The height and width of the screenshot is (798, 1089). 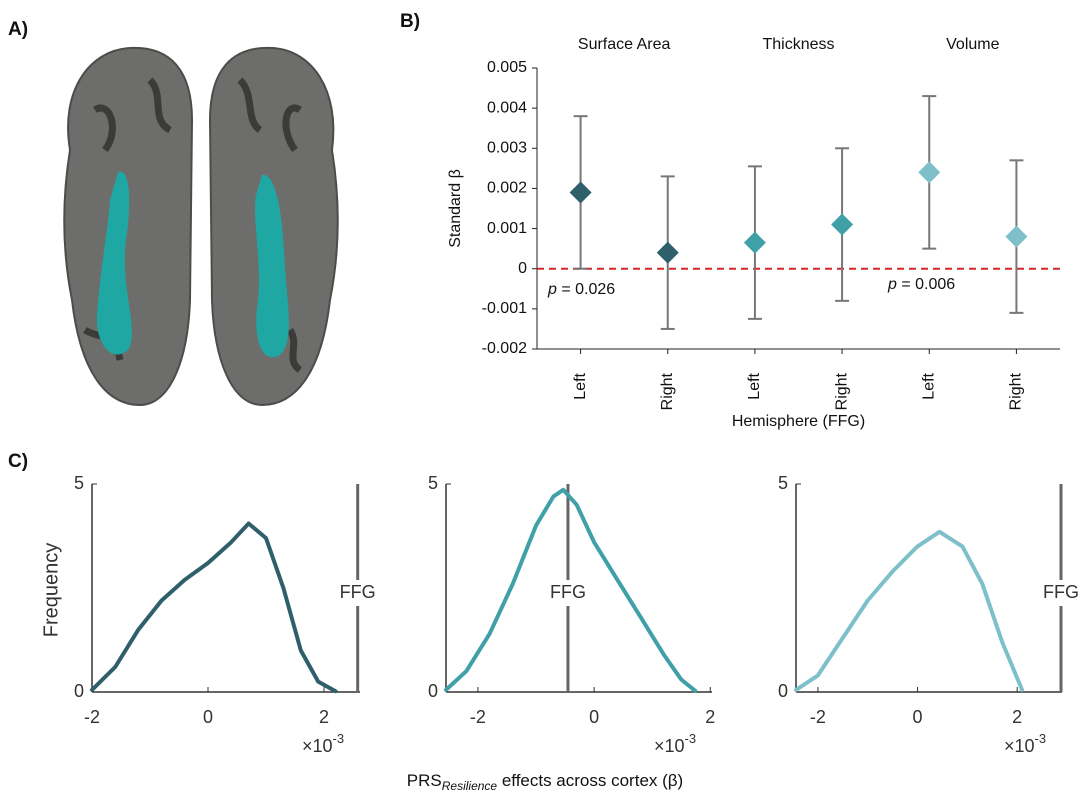 I want to click on y-tick-label: -0.001, so click(x=504, y=308).